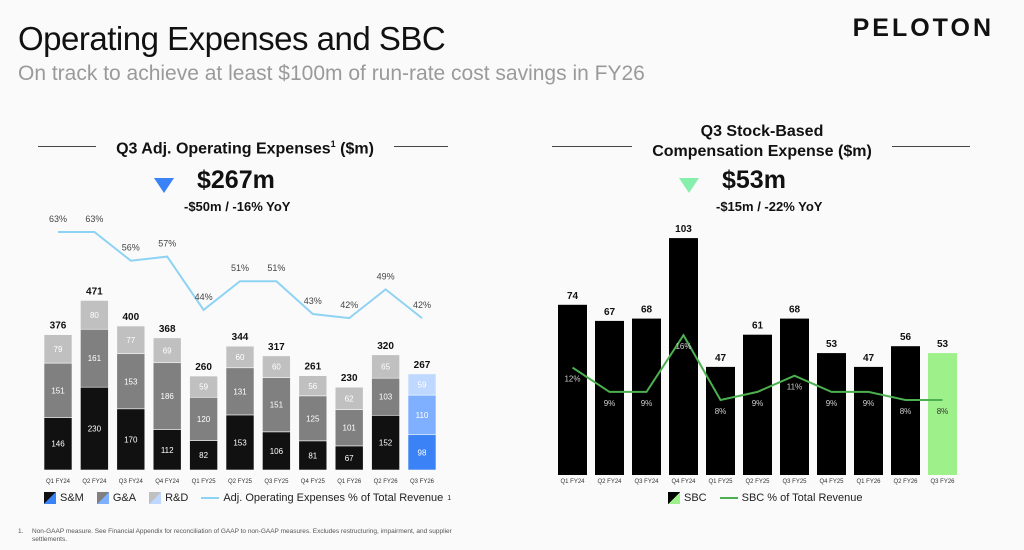 Image resolution: width=1024 pixels, height=550 pixels. What do you see at coordinates (240, 337) in the screenshot?
I see `total-label: 344` at bounding box center [240, 337].